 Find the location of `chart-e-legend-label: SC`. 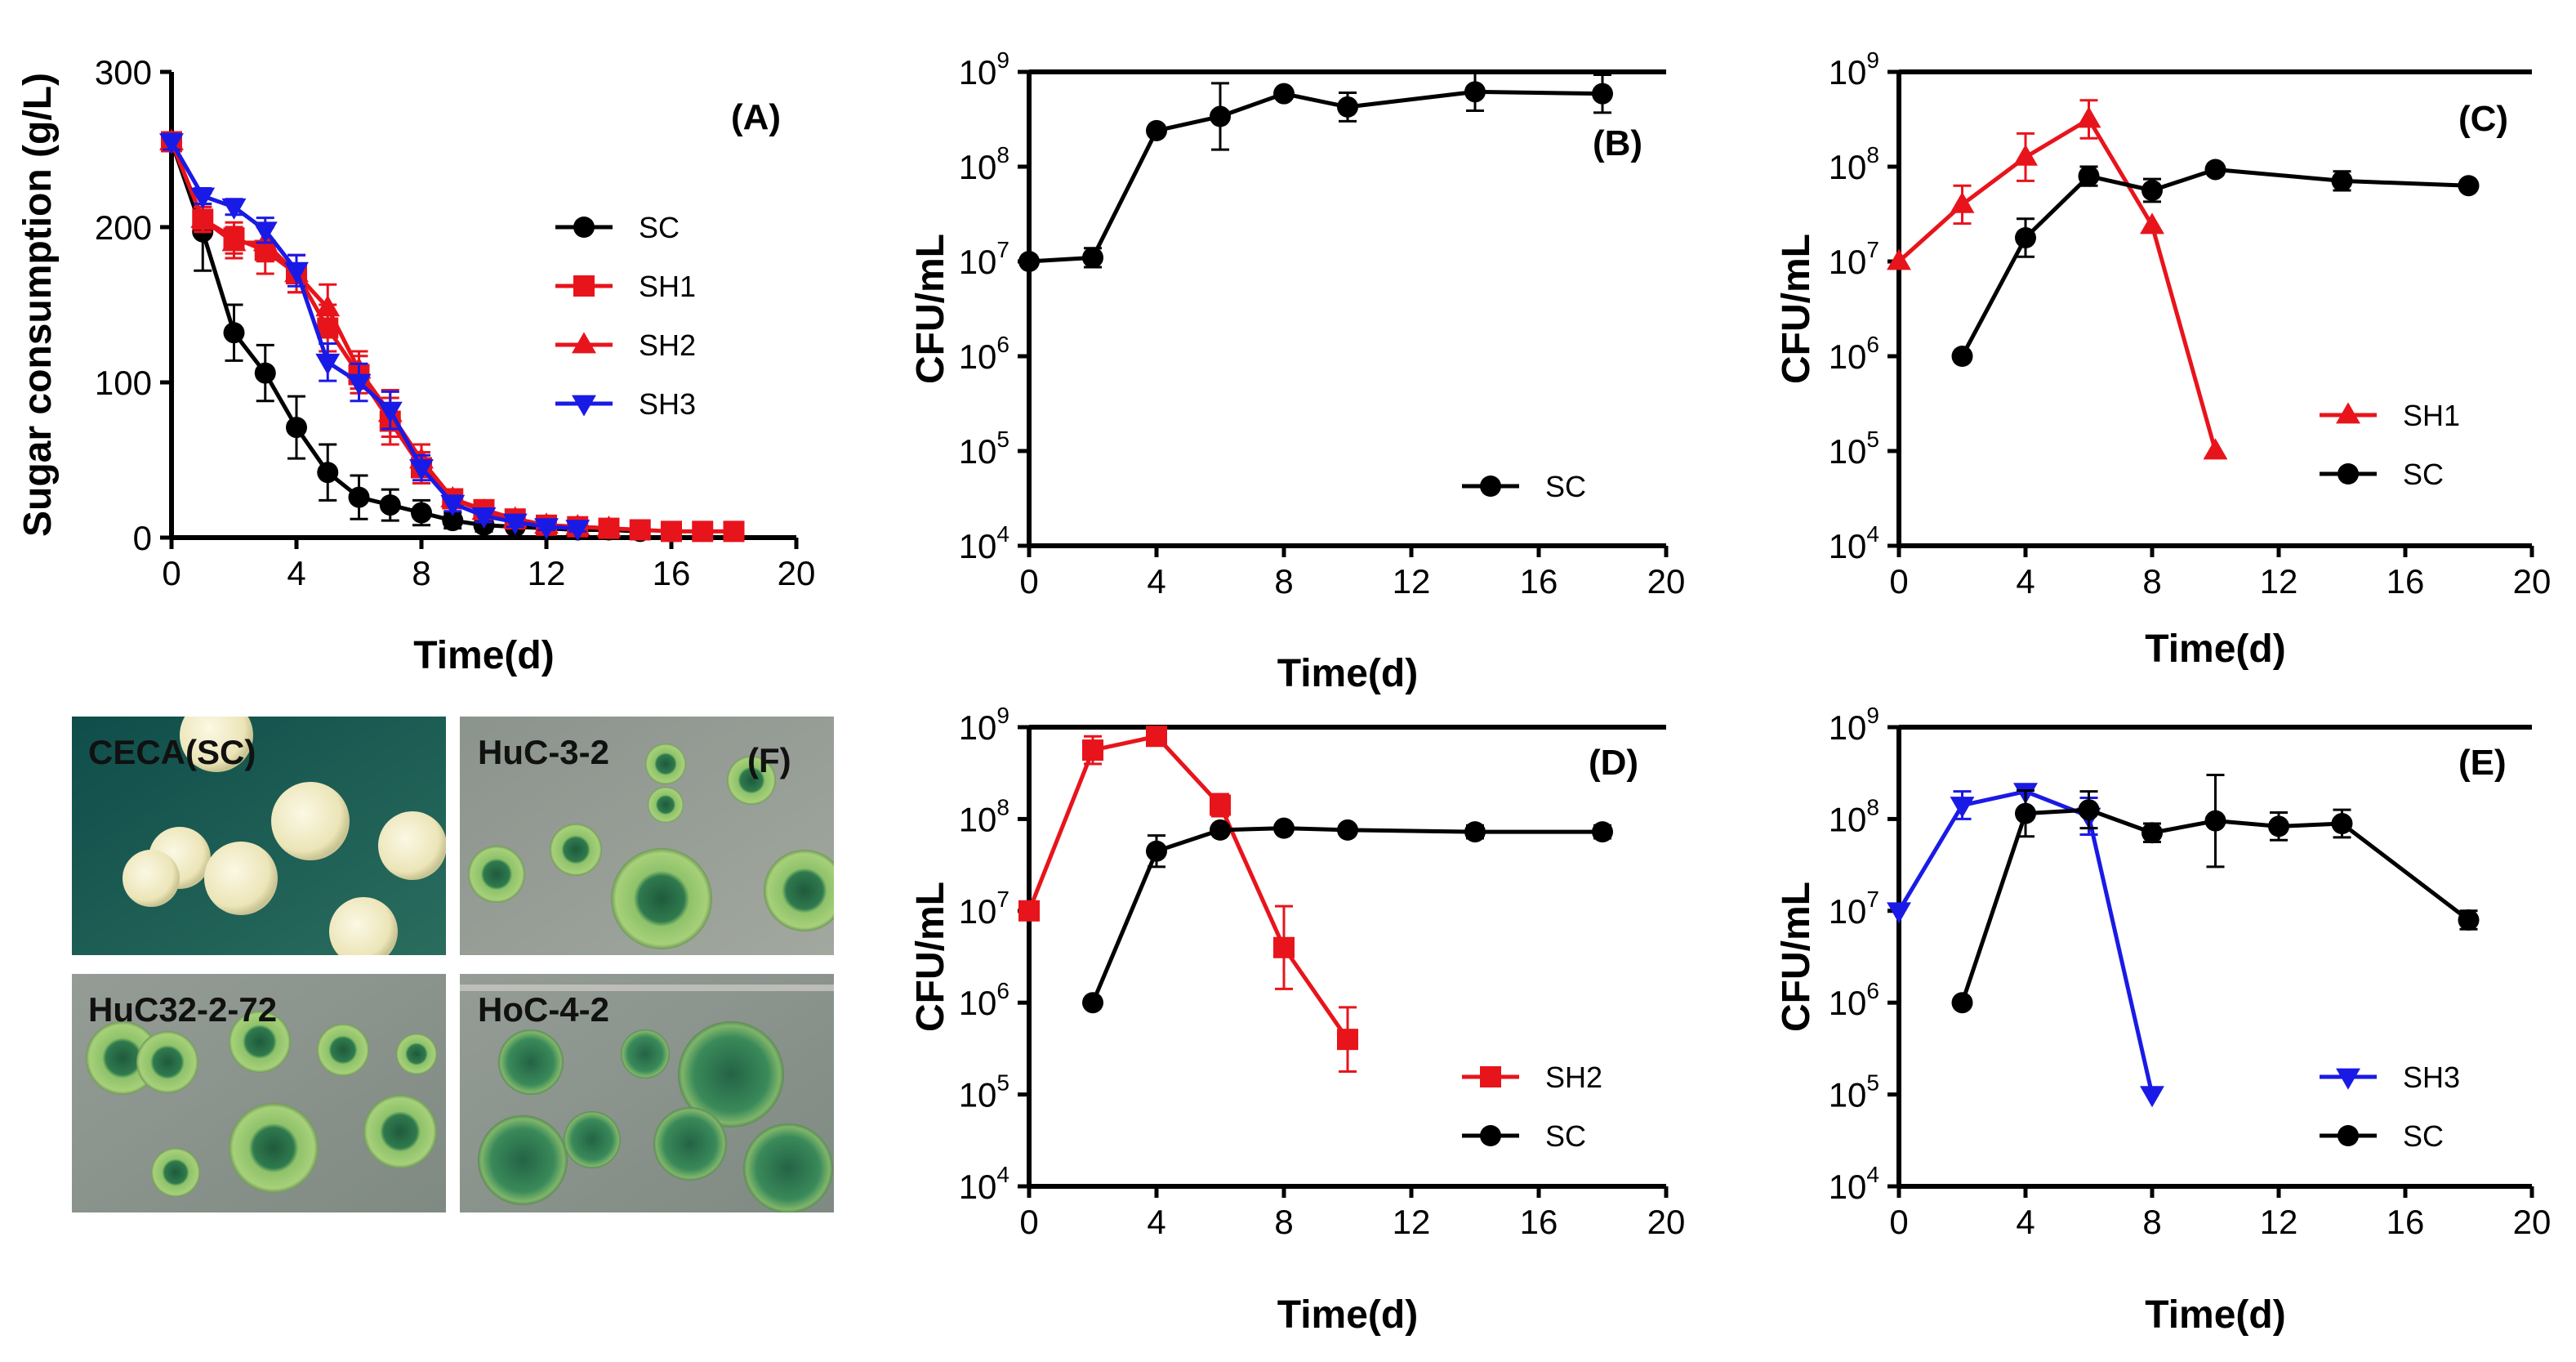

chart-e-legend-label: SC is located at coordinates (2423, 1136).